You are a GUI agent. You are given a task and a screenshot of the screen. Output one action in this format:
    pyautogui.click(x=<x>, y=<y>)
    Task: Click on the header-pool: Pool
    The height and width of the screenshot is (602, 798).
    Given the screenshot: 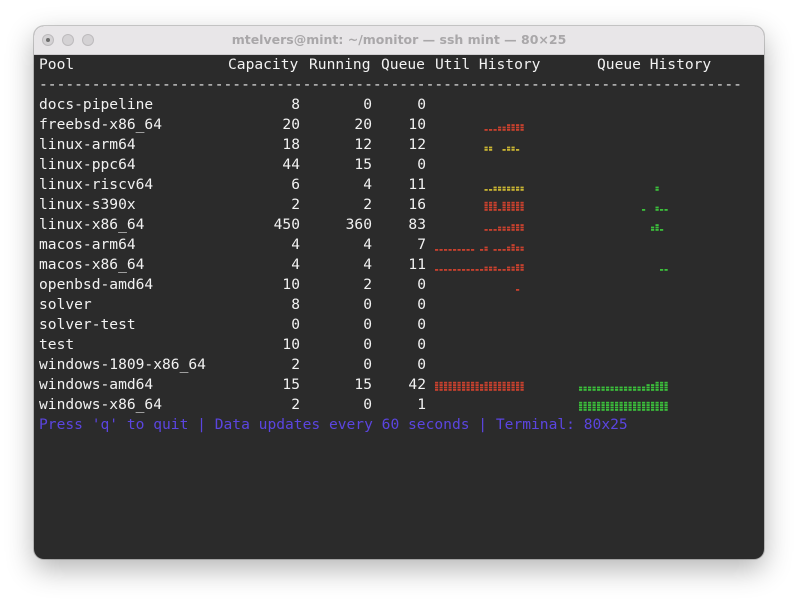 What is the action you would take?
    pyautogui.click(x=57, y=64)
    